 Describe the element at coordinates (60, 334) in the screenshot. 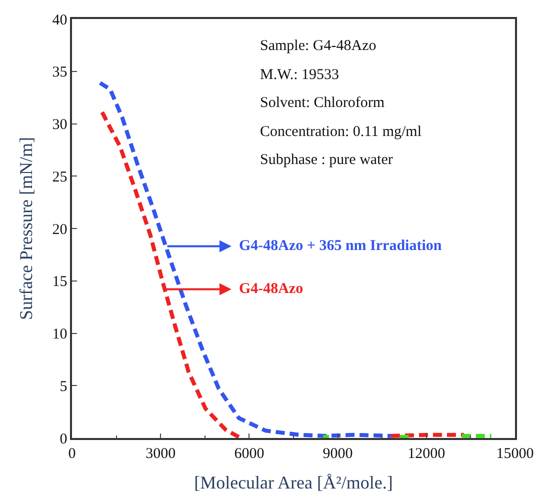

I see `y-tick-label: 10` at that location.